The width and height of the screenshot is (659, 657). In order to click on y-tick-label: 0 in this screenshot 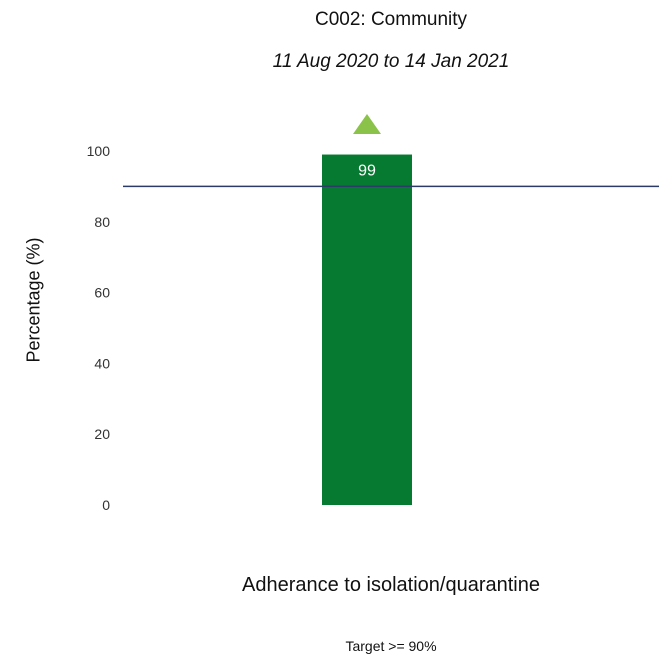, I will do `click(106, 505)`.